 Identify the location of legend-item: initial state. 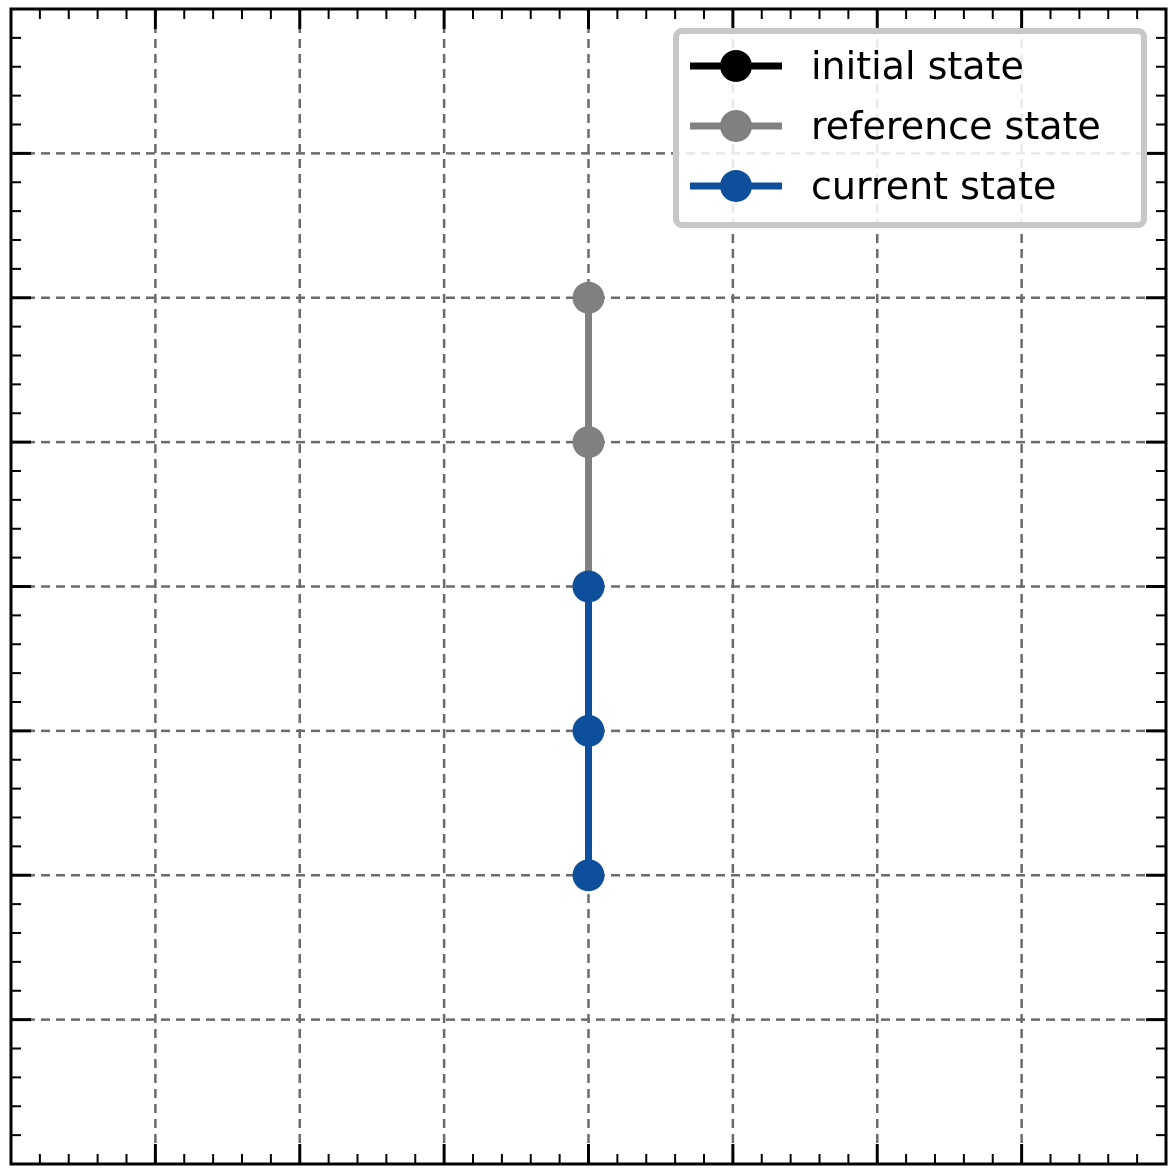
(857, 66).